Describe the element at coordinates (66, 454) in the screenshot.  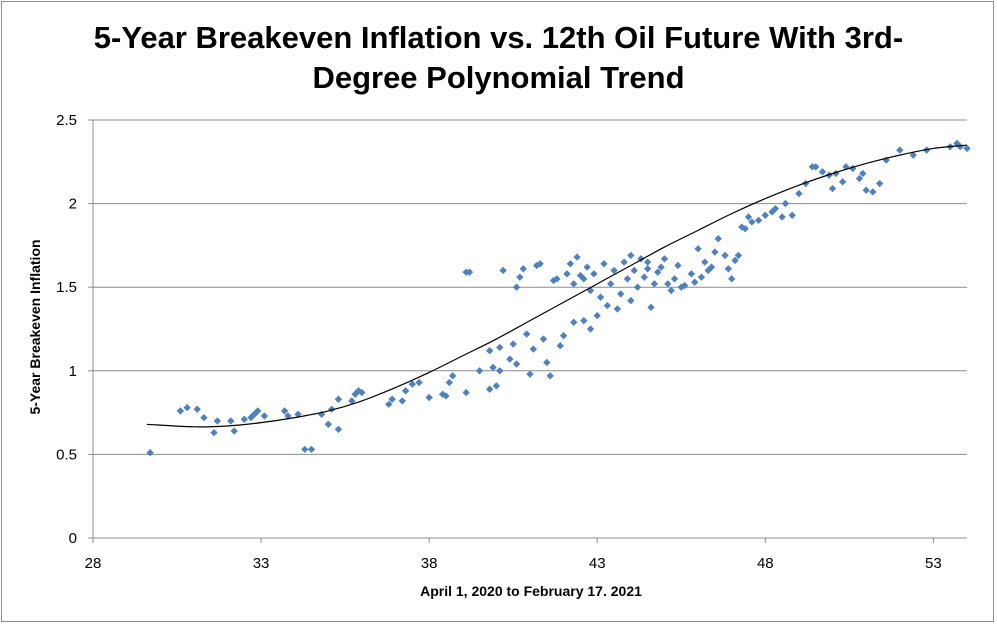
I see `y-tick-label: 0.5` at that location.